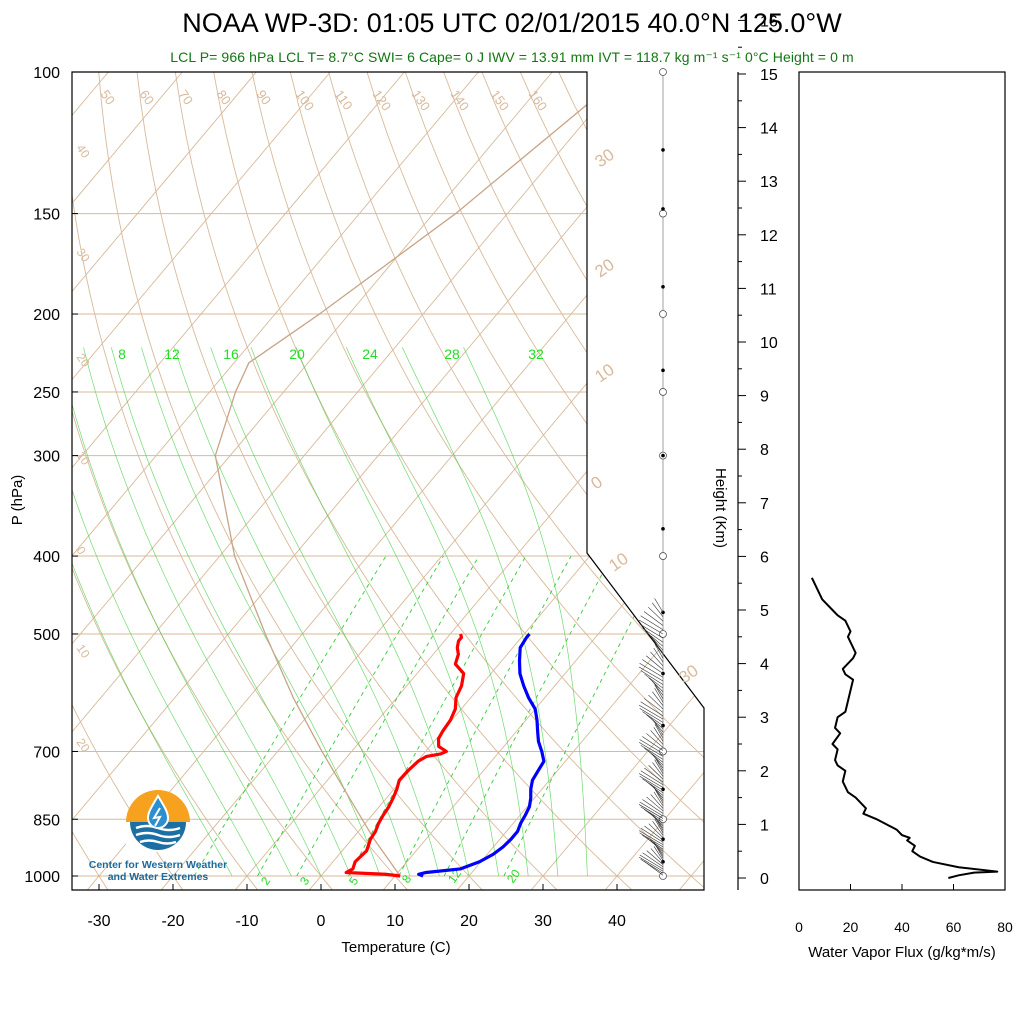  What do you see at coordinates (769, 75) in the screenshot?
I see `height-tick-label: 15` at bounding box center [769, 75].